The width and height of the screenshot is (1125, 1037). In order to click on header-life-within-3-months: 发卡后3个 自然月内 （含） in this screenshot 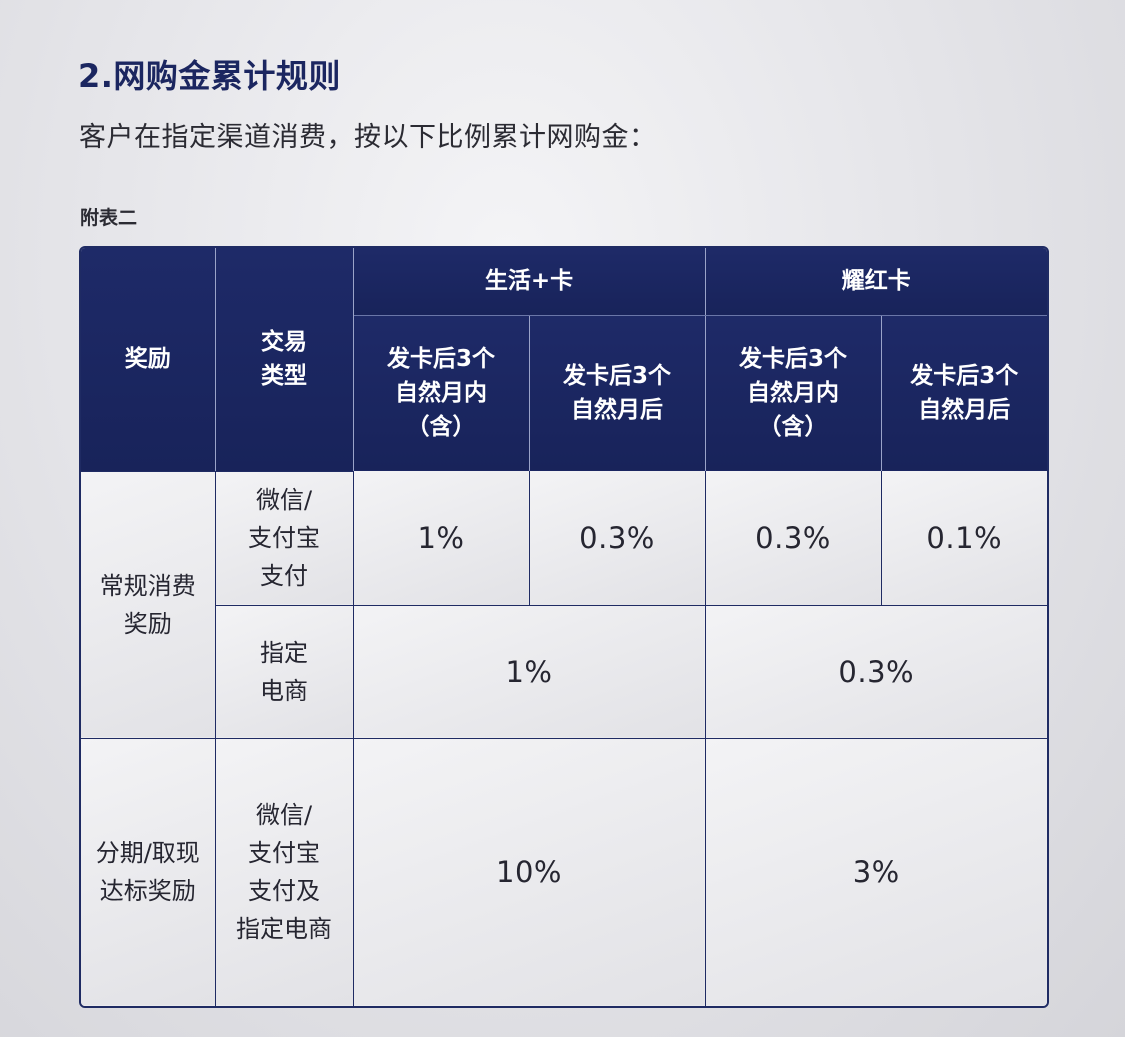, I will do `click(441, 392)`.